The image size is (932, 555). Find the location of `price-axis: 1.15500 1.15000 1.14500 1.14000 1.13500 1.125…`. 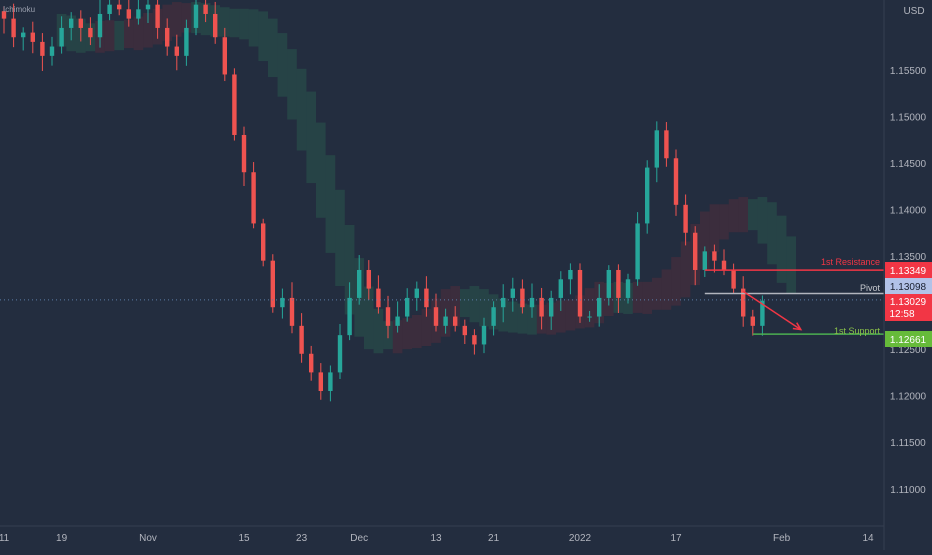

price-axis: 1.15500 1.15000 1.14500 1.14000 1.13500 1.125… is located at coordinates (908, 281).